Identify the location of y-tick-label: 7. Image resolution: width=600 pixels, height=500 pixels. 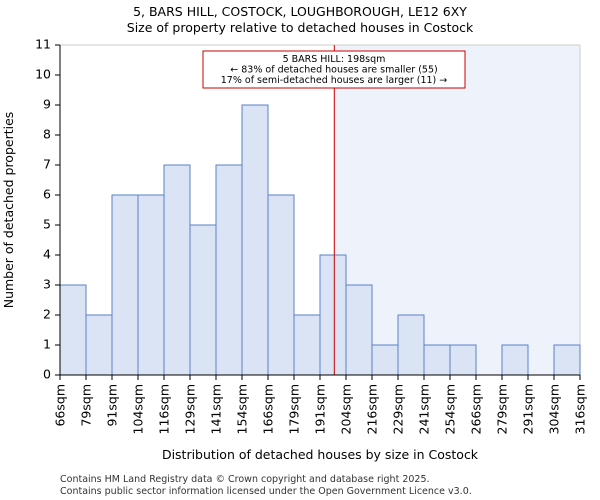
(47, 164).